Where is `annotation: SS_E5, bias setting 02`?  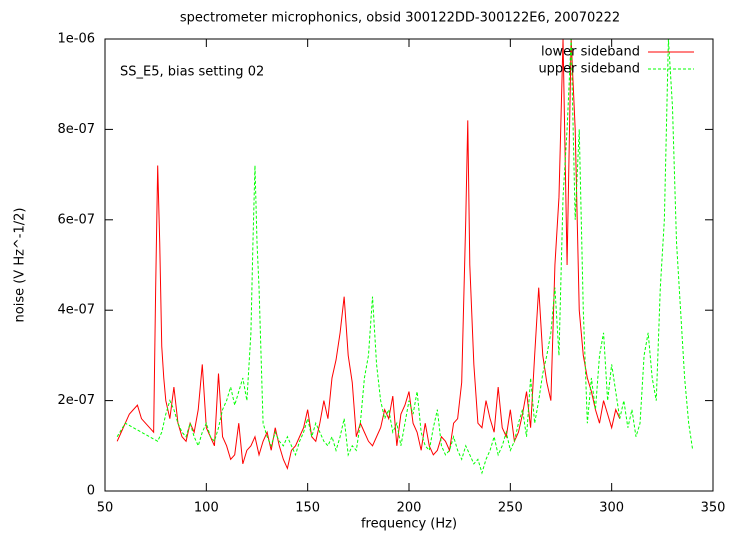 annotation: SS_E5, bias setting 02 is located at coordinates (192, 72).